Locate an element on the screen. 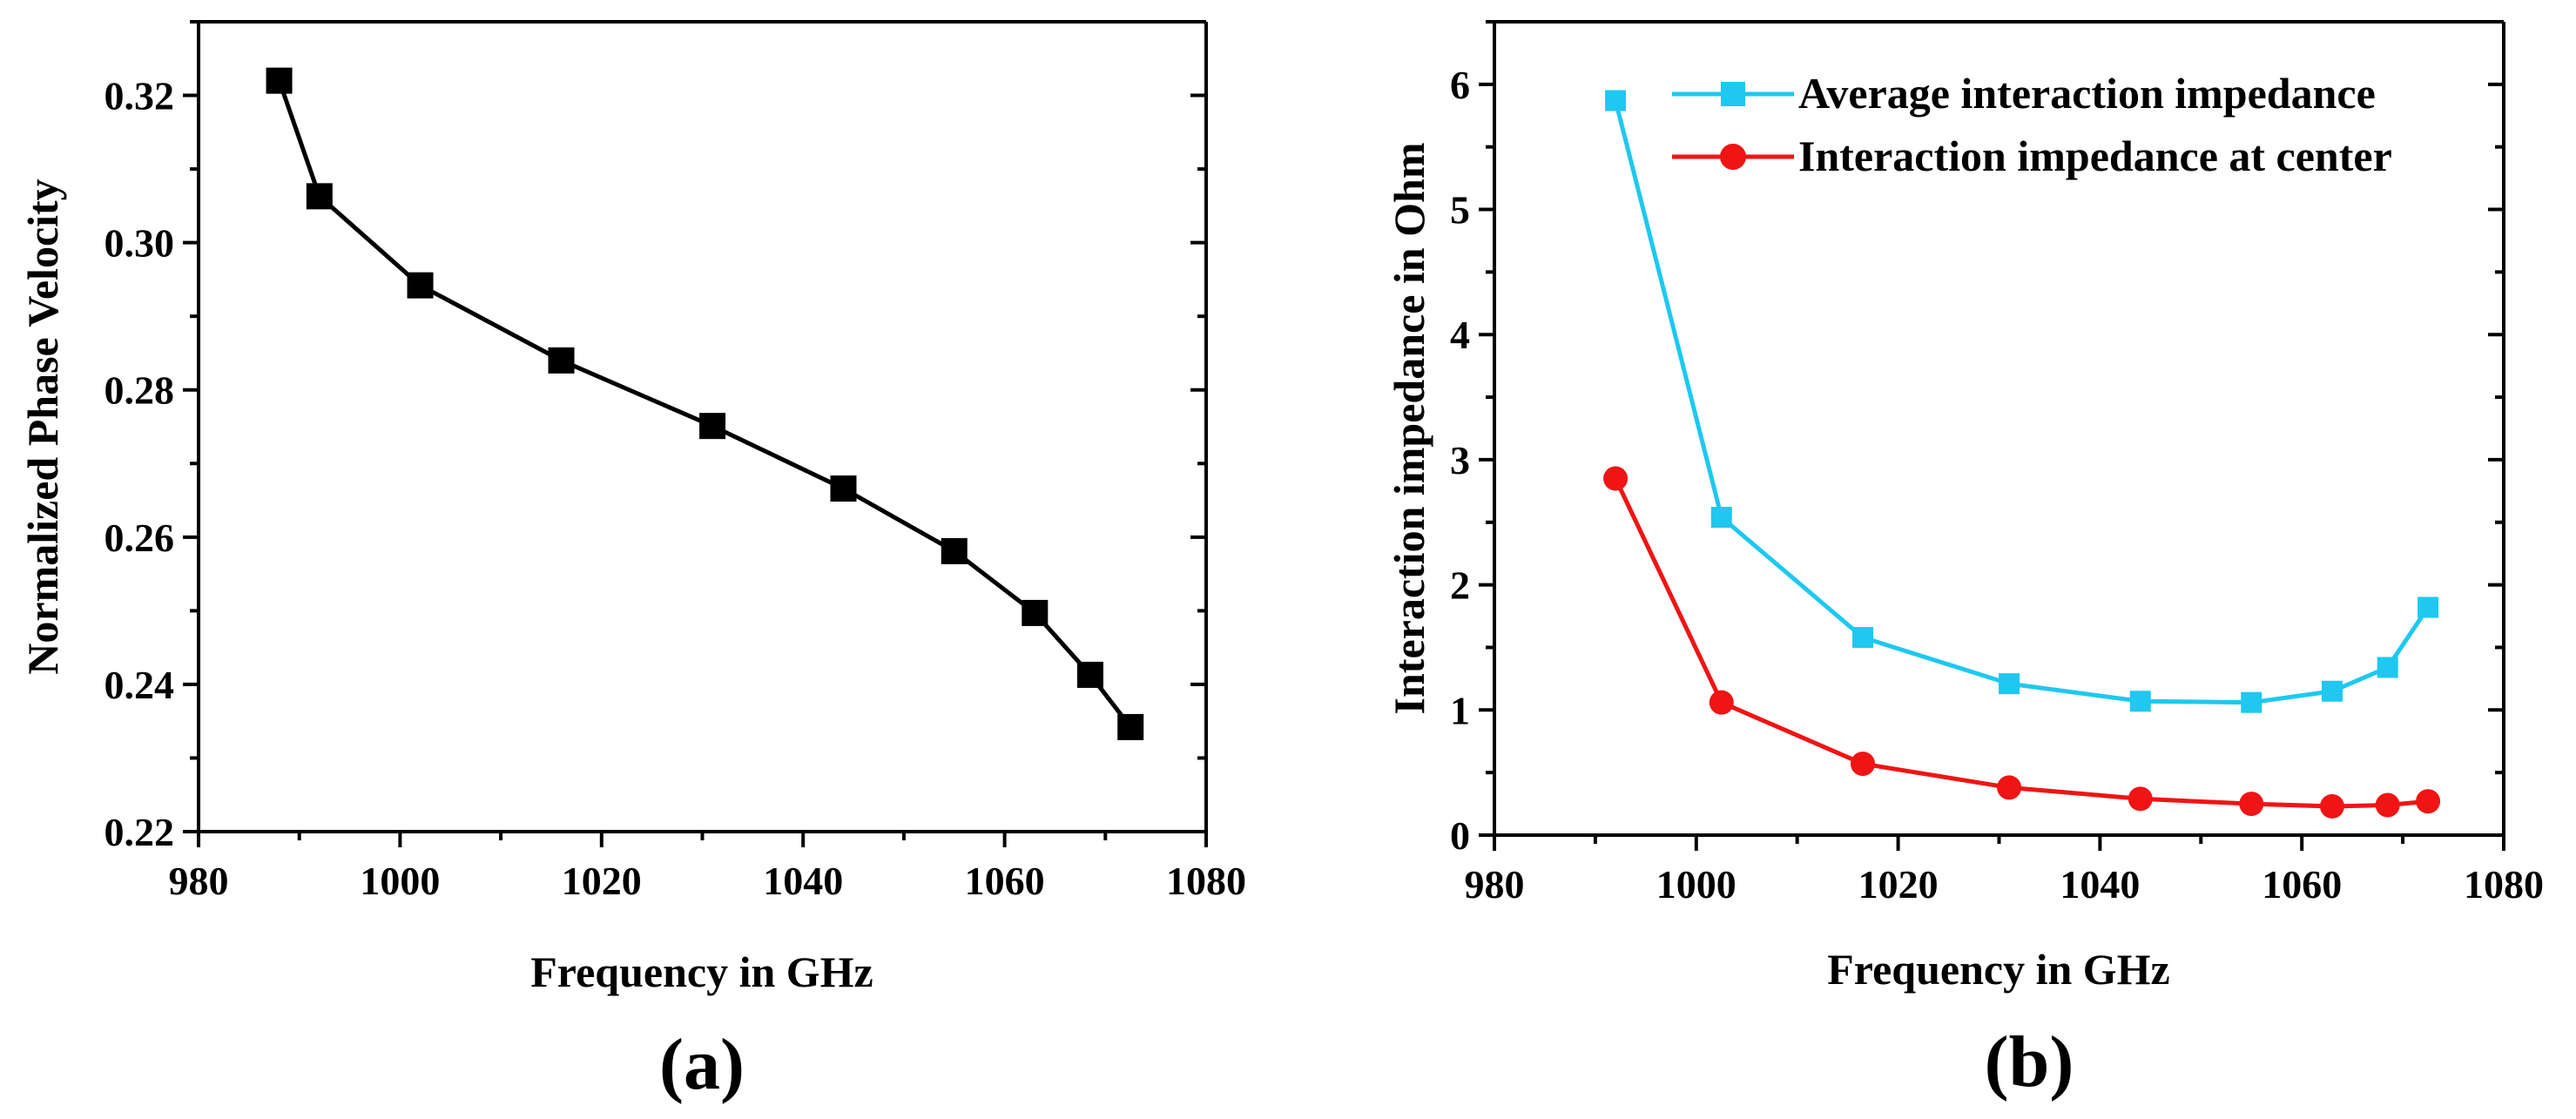 Image resolution: width=2576 pixels, height=1119 pixels. chart-b-y-tick-label: 6 is located at coordinates (1460, 85).